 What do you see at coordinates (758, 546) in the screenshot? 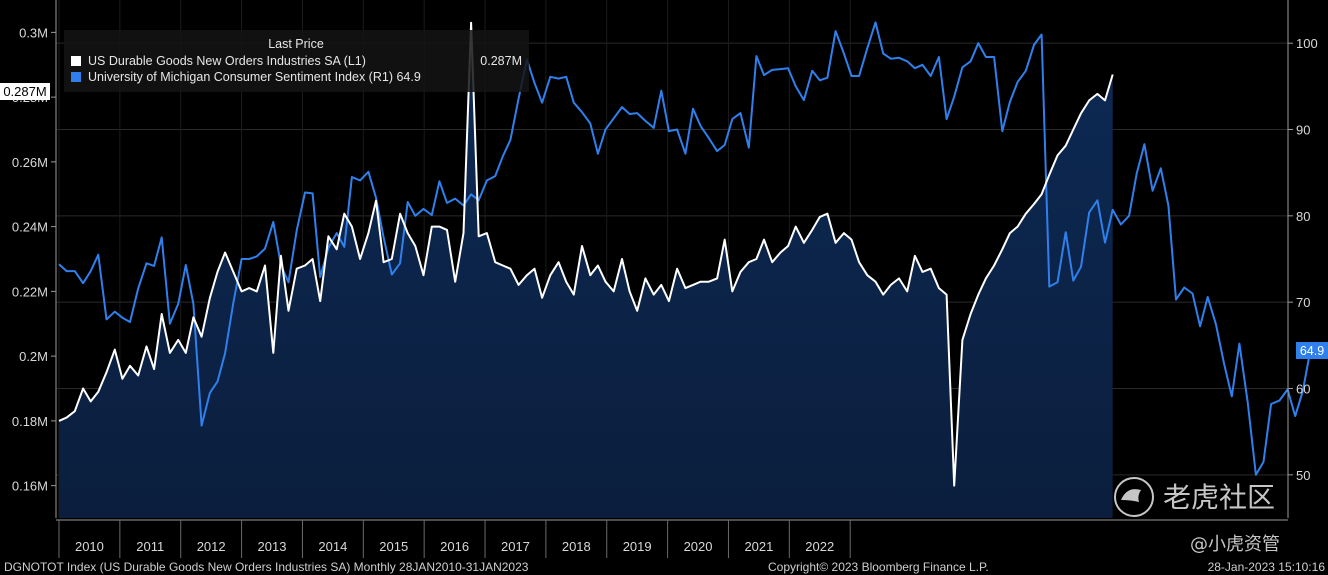
I see `year-label-2021: 2021` at bounding box center [758, 546].